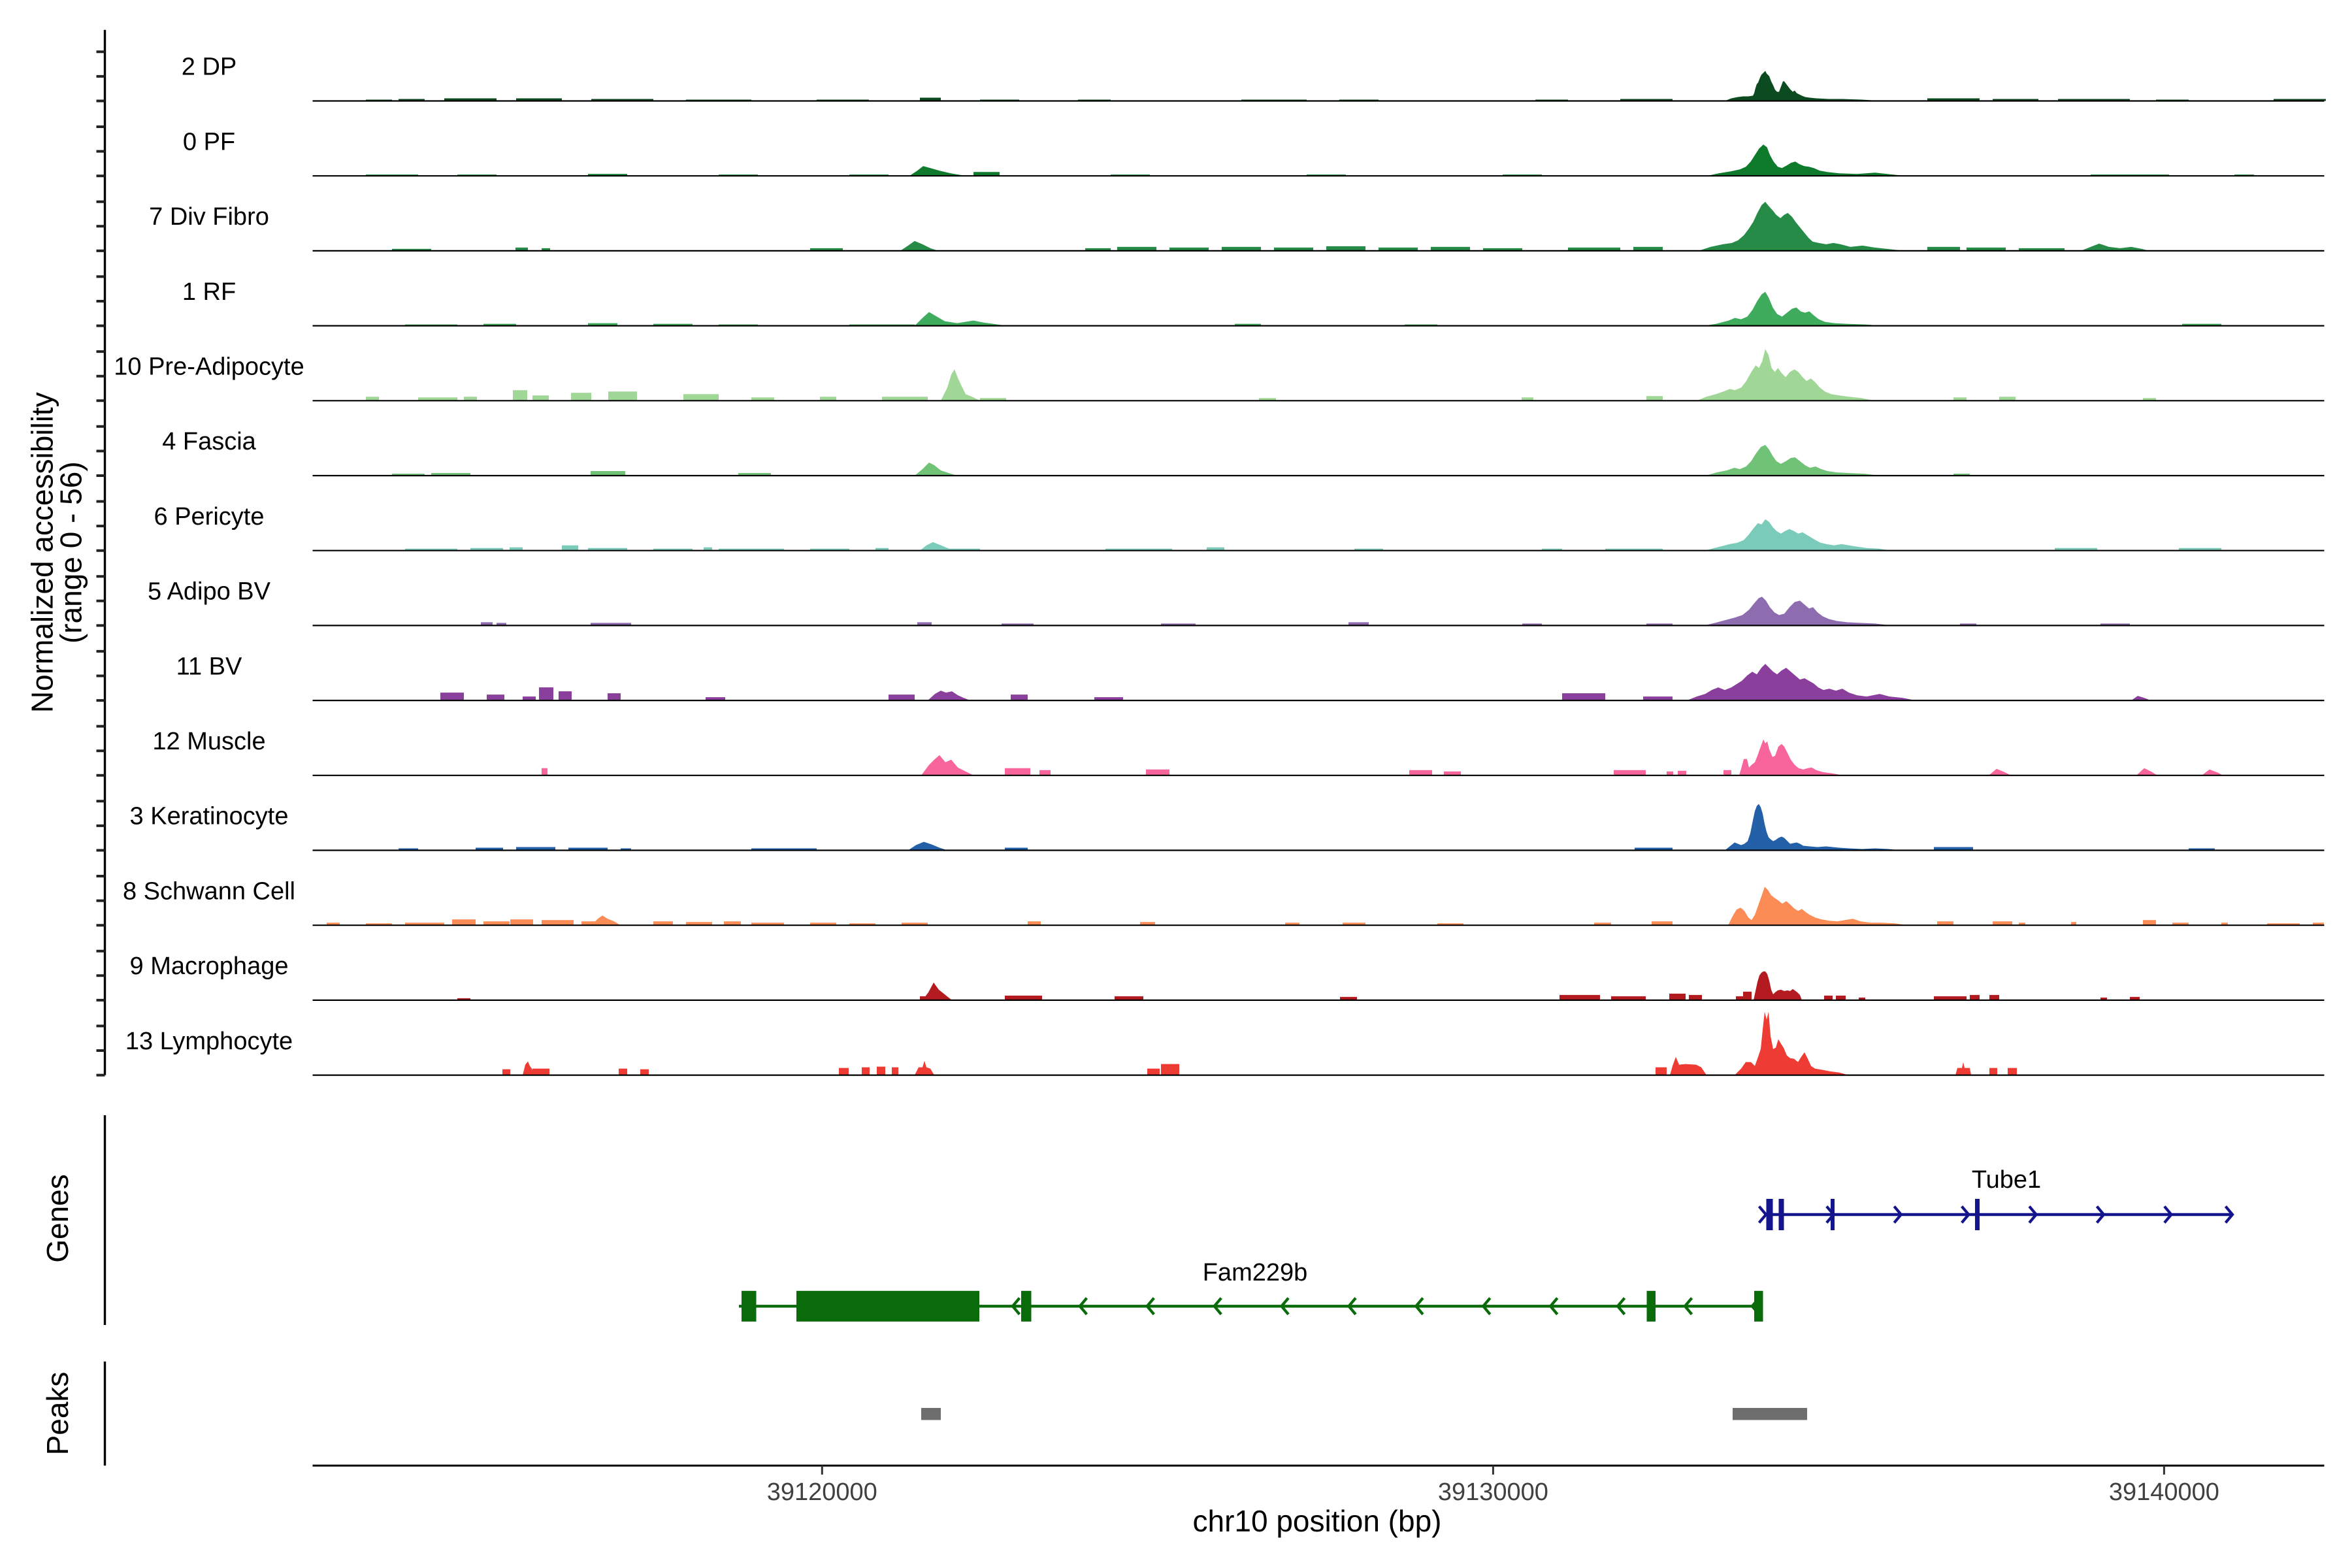 Image resolution: width=2352 pixels, height=1568 pixels. I want to click on svg-text: Tube1, so click(2006, 1180).